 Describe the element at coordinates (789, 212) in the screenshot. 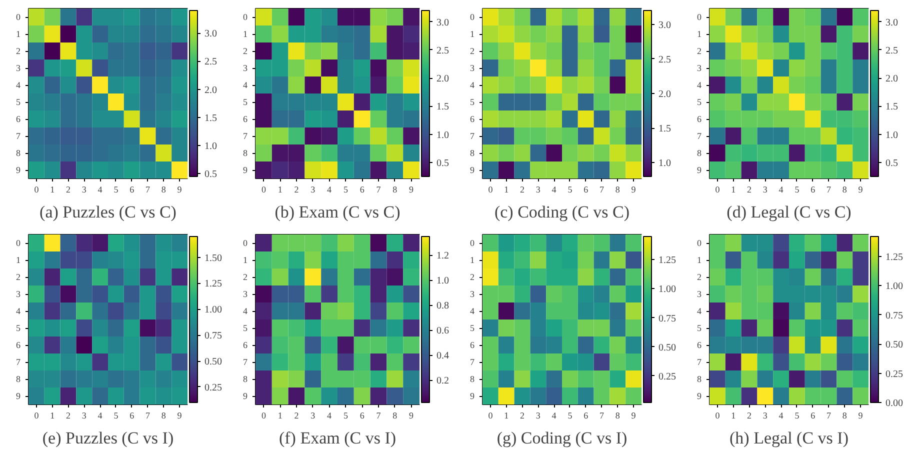

I see `text: (d) Legal (C vs C)` at that location.